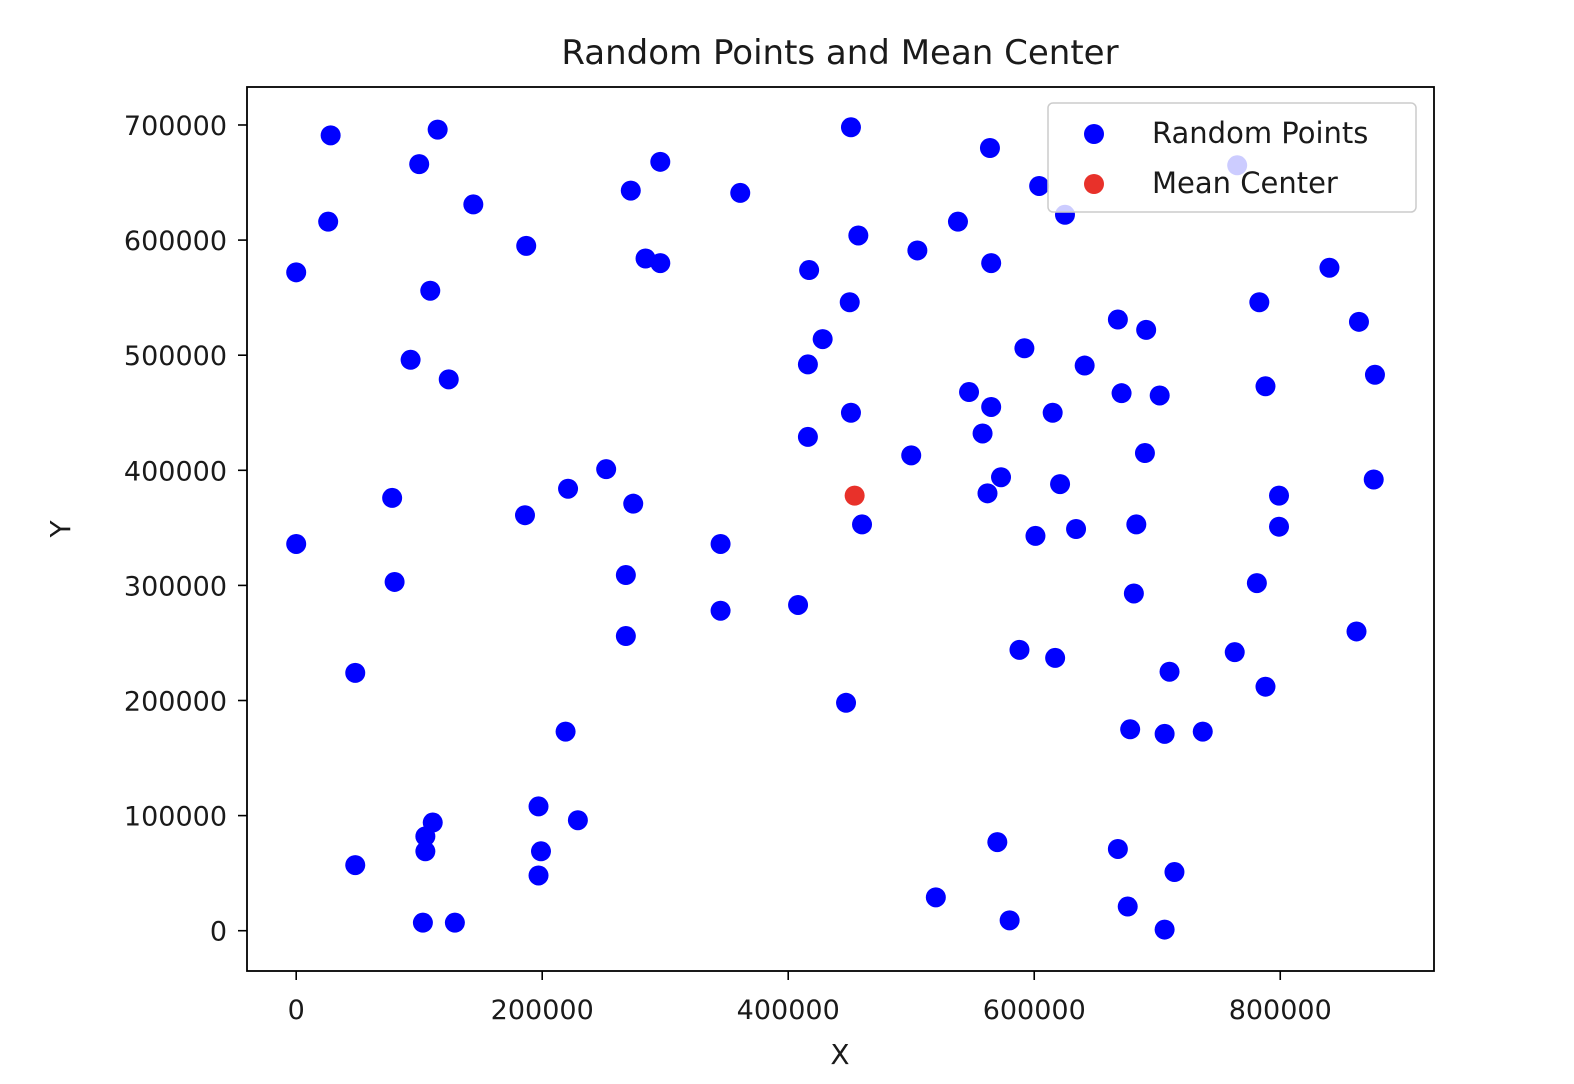 The image size is (1574, 1084). Describe the element at coordinates (175, 356) in the screenshot. I see `y-tick-label-5: 500000` at that location.